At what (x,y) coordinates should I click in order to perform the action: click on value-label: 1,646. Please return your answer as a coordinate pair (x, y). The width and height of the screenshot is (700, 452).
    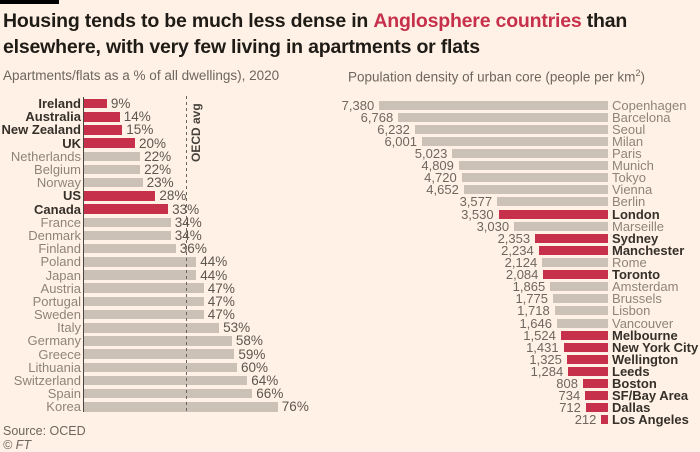
    Looking at the image, I should click on (535, 323).